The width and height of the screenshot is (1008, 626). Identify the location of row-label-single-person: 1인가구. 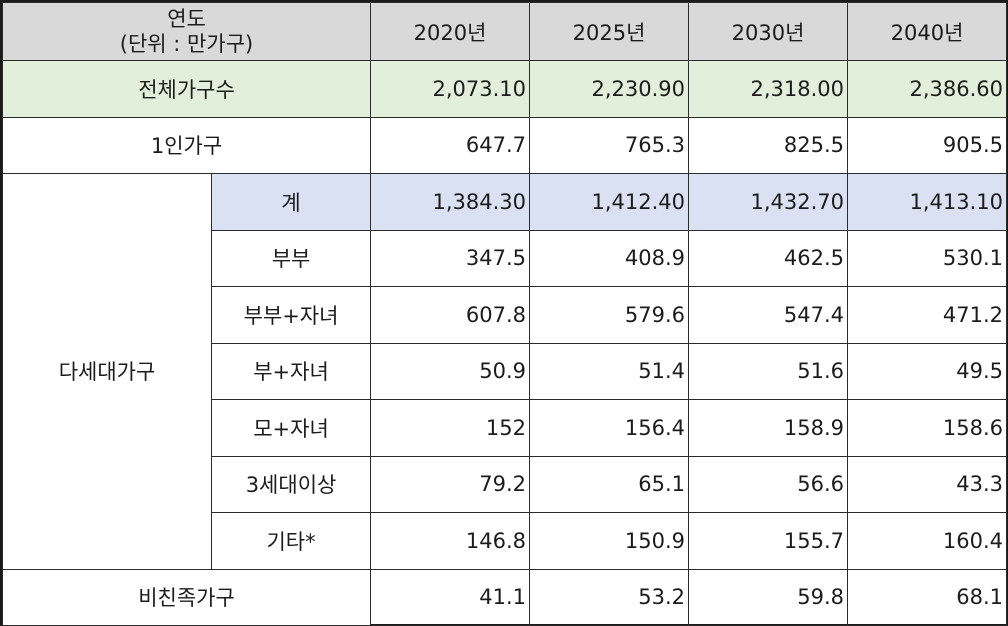
(186, 145).